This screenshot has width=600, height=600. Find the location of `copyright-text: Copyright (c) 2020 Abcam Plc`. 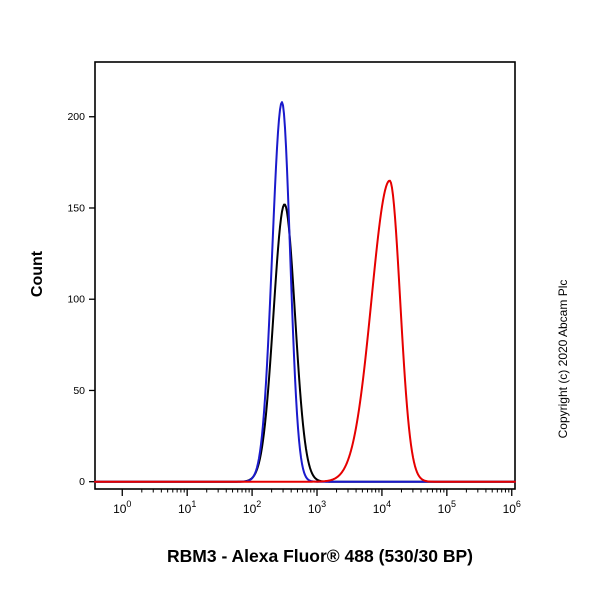

copyright-text: Copyright (c) 2020 Abcam Plc is located at coordinates (563, 359).